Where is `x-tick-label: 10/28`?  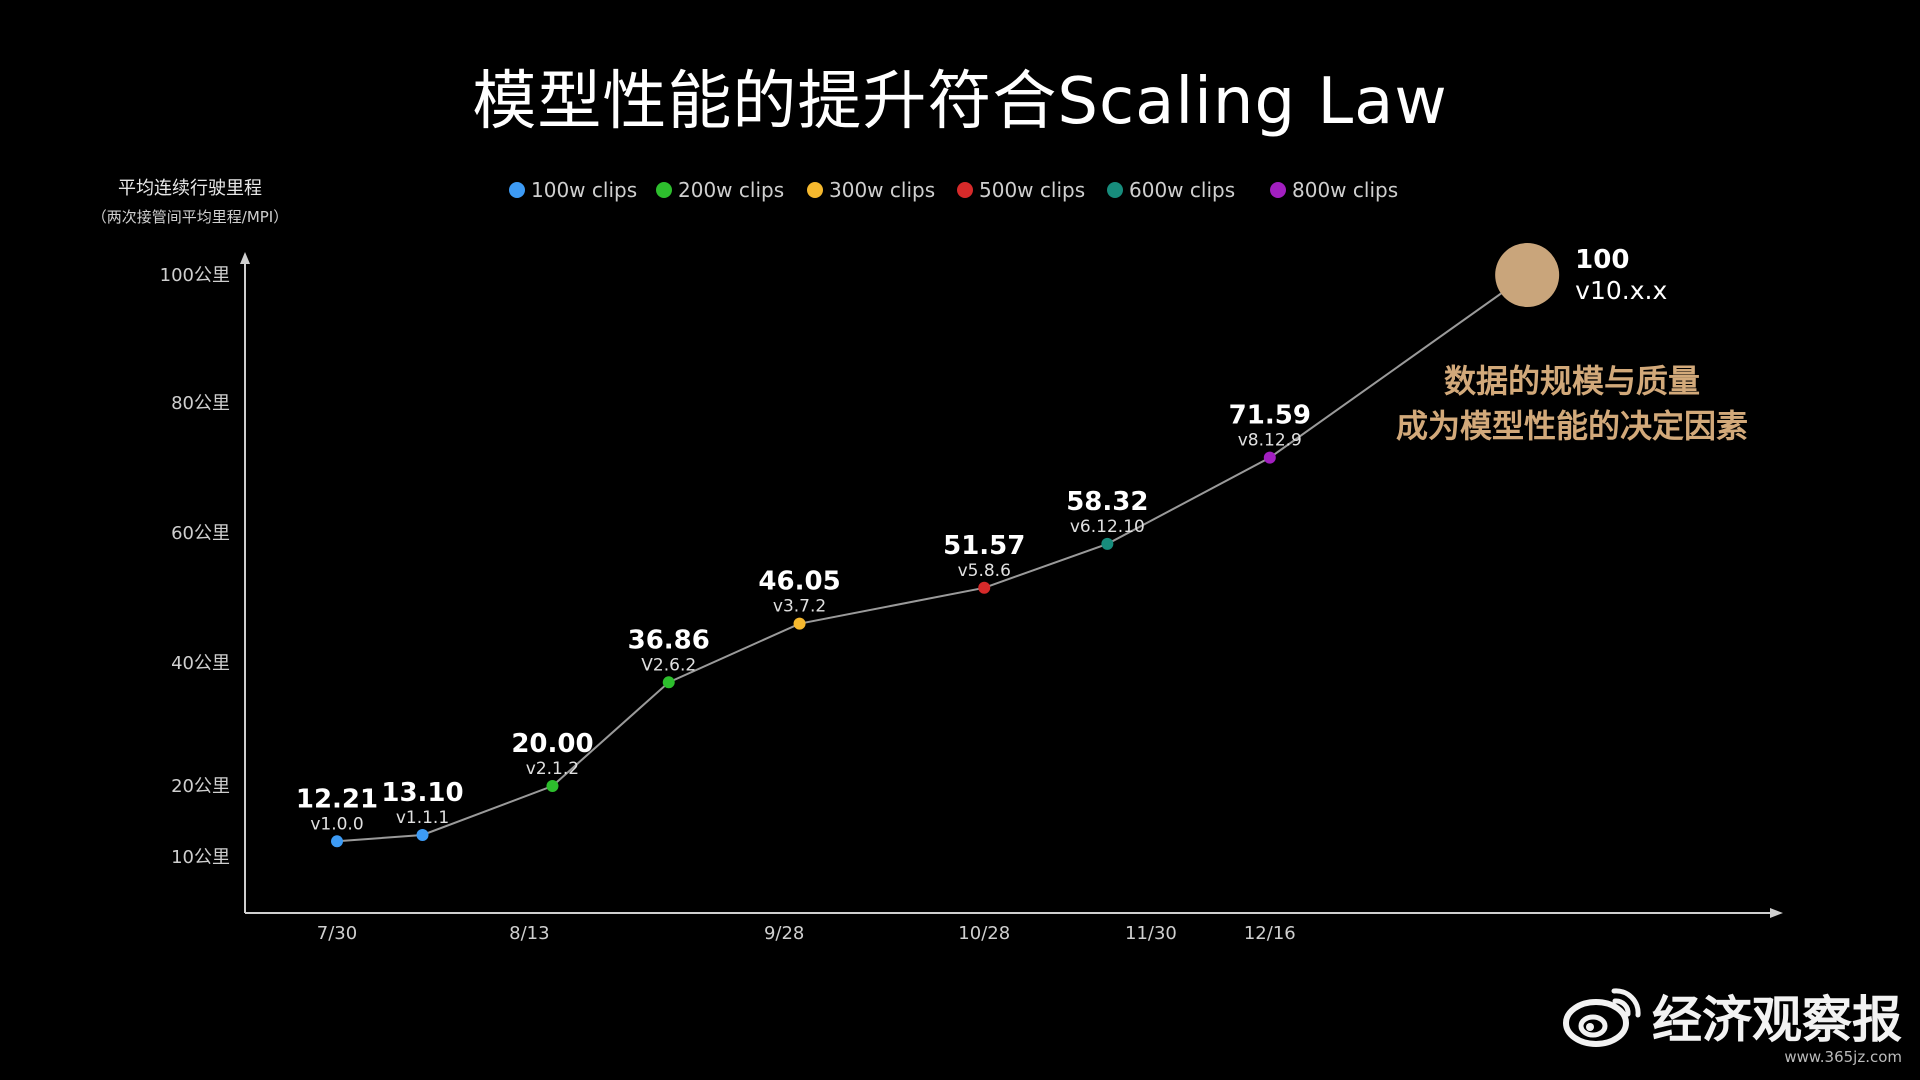
x-tick-label: 10/28 is located at coordinates (984, 933).